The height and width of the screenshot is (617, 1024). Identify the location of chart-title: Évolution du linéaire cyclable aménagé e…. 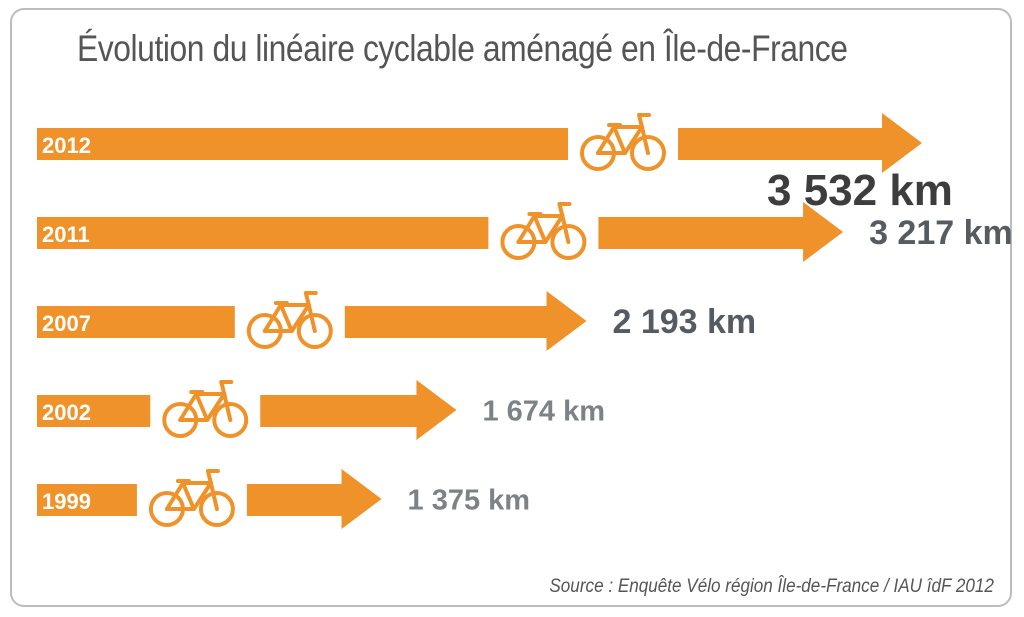
(462, 48).